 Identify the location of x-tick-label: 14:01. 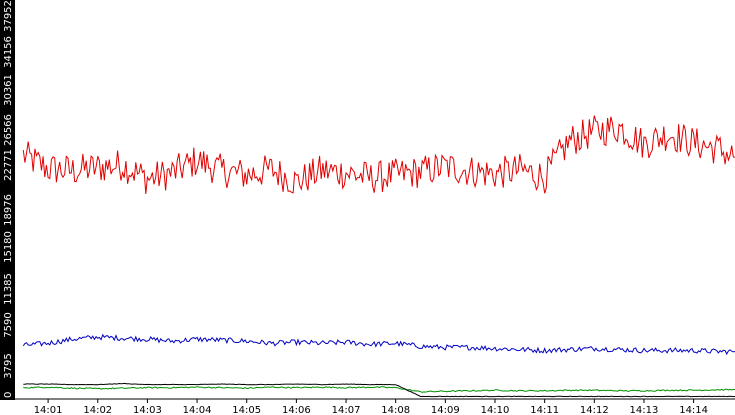
(48, 410).